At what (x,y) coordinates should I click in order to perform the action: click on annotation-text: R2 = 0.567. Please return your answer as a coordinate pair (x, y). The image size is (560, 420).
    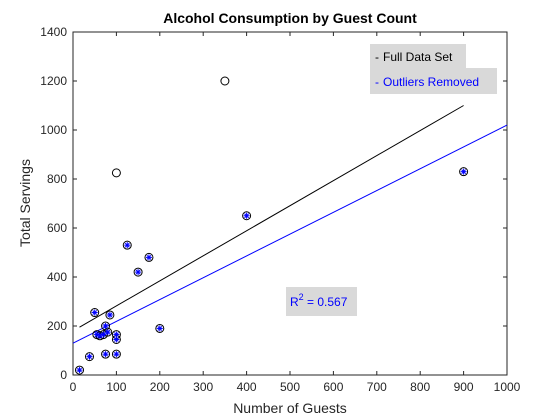
    Looking at the image, I should click on (319, 300).